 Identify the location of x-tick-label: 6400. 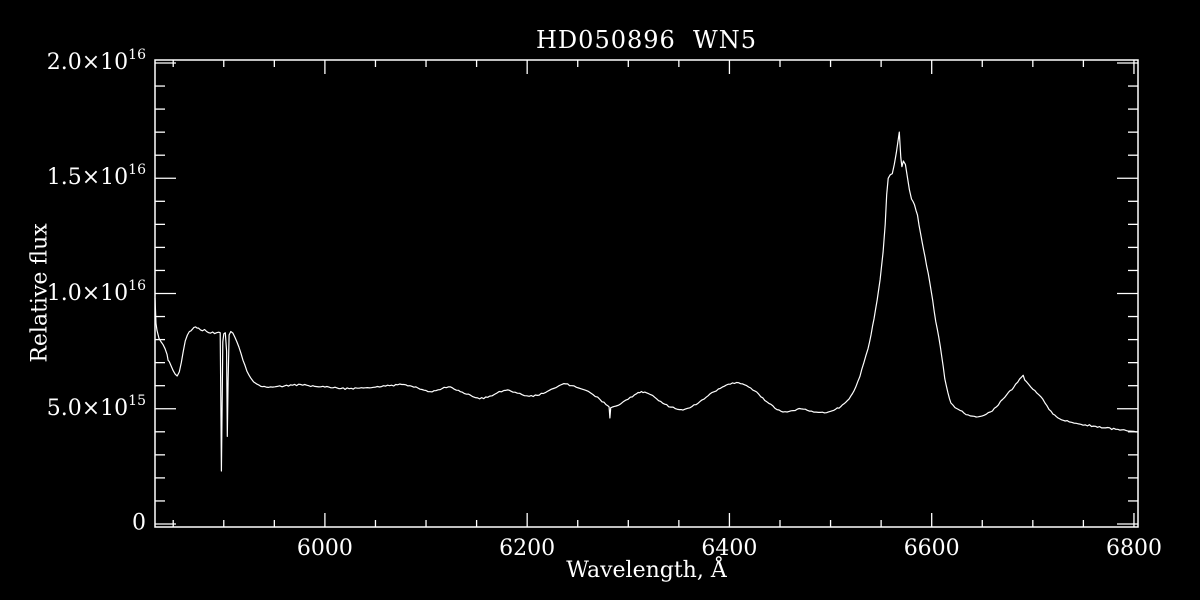
(729, 548).